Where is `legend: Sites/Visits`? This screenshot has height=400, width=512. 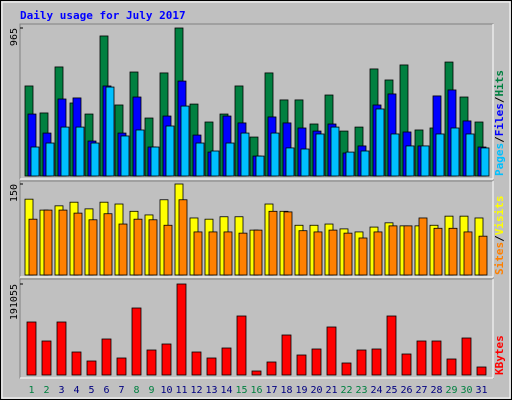 legend: Sites/Visits is located at coordinates (499, 236).